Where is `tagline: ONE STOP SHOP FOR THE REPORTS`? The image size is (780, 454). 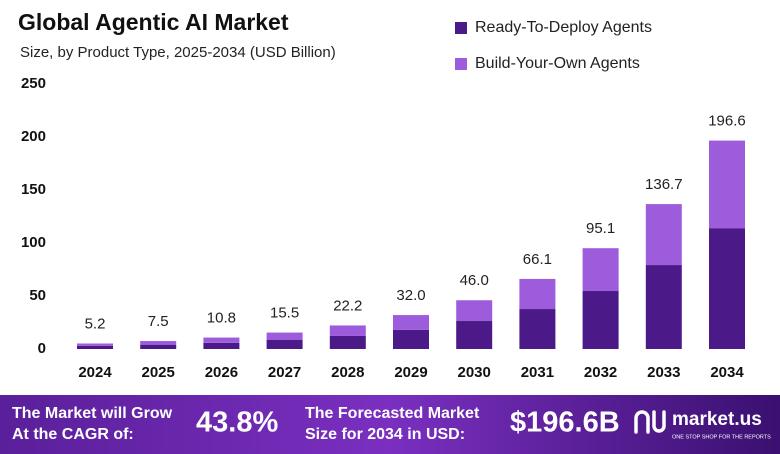
tagline: ONE STOP SHOP FOR THE REPORTS is located at coordinates (721, 437).